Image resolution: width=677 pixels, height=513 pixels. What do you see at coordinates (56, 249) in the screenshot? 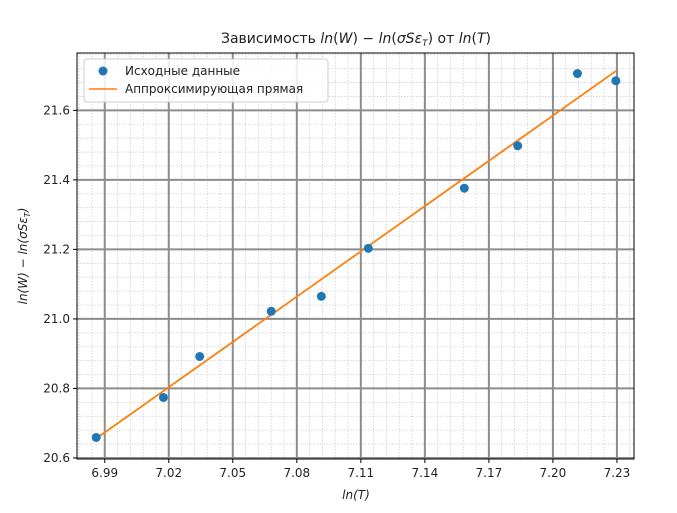
I see `y-tick-label: 21.2` at bounding box center [56, 249].